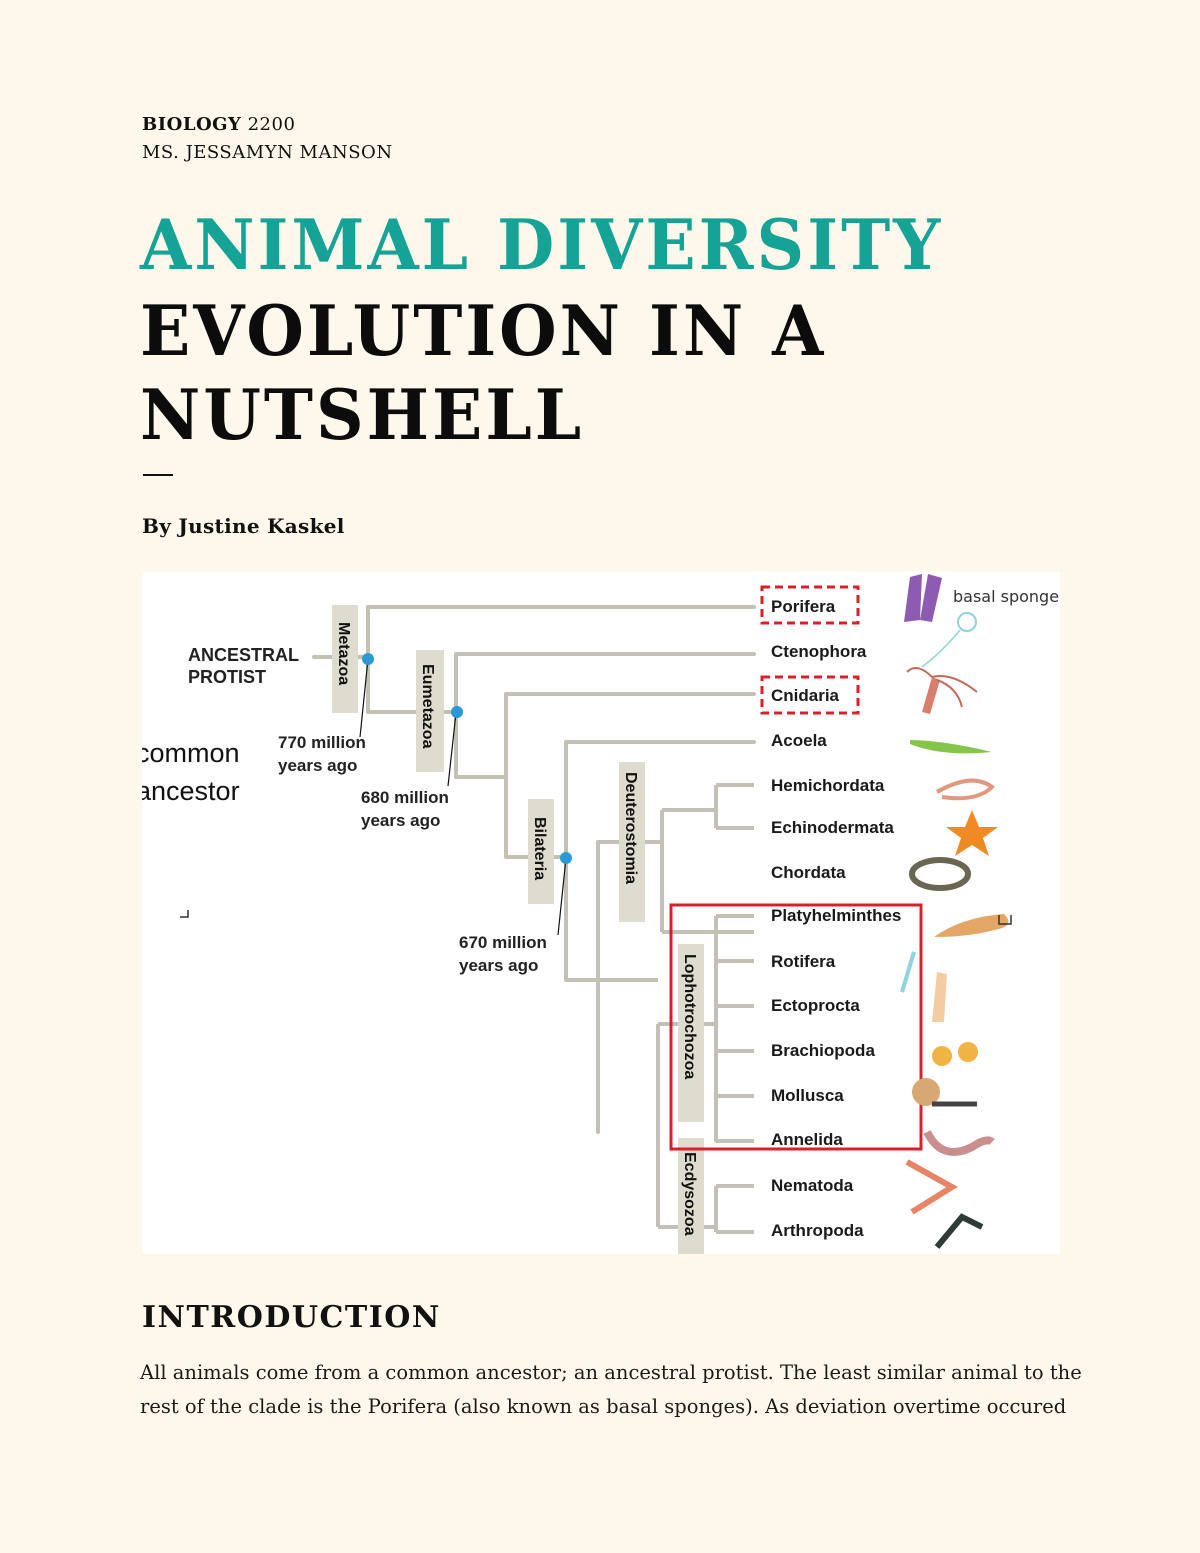 This screenshot has width=1200, height=1553. What do you see at coordinates (343, 653) in the screenshot?
I see `clade-metazoa: Metazoa` at bounding box center [343, 653].